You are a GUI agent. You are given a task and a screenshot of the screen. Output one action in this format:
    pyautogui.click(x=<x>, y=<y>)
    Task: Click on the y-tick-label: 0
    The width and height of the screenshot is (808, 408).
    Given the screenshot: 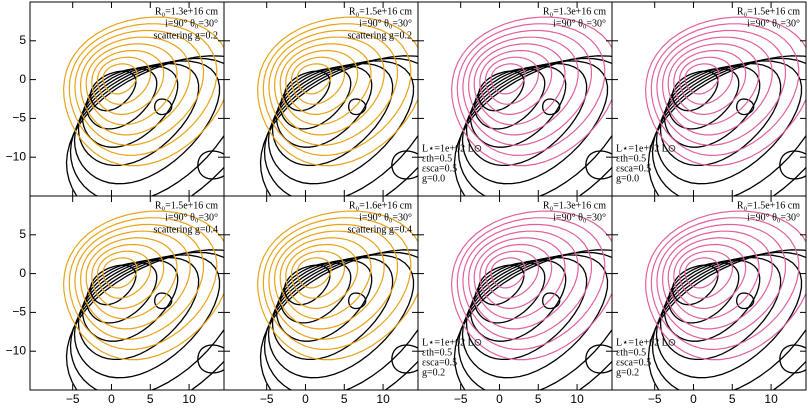 What is the action you would take?
    pyautogui.click(x=22, y=79)
    